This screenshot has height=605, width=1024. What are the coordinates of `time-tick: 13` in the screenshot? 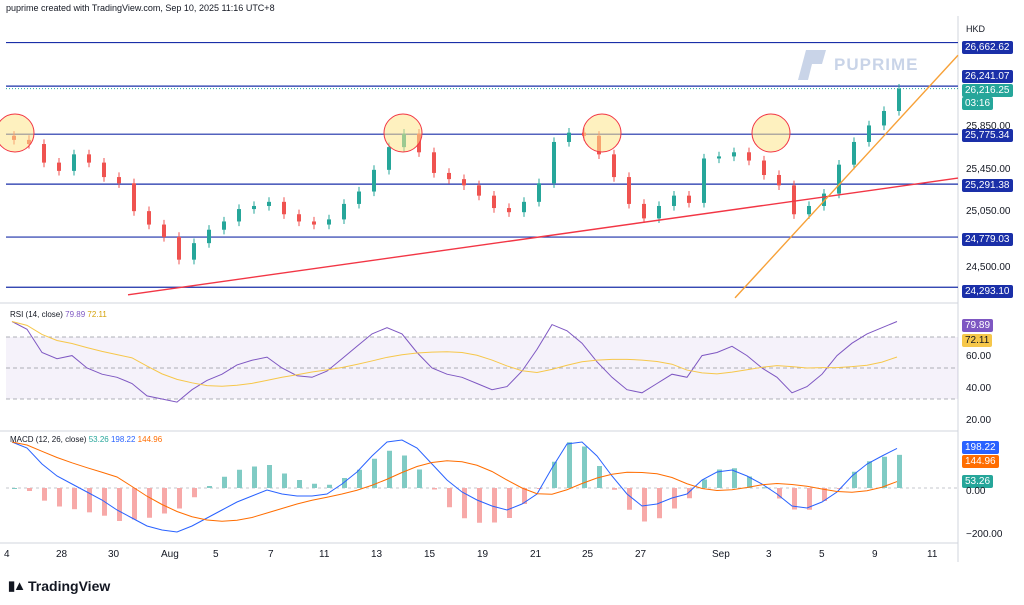 It's located at (377, 554).